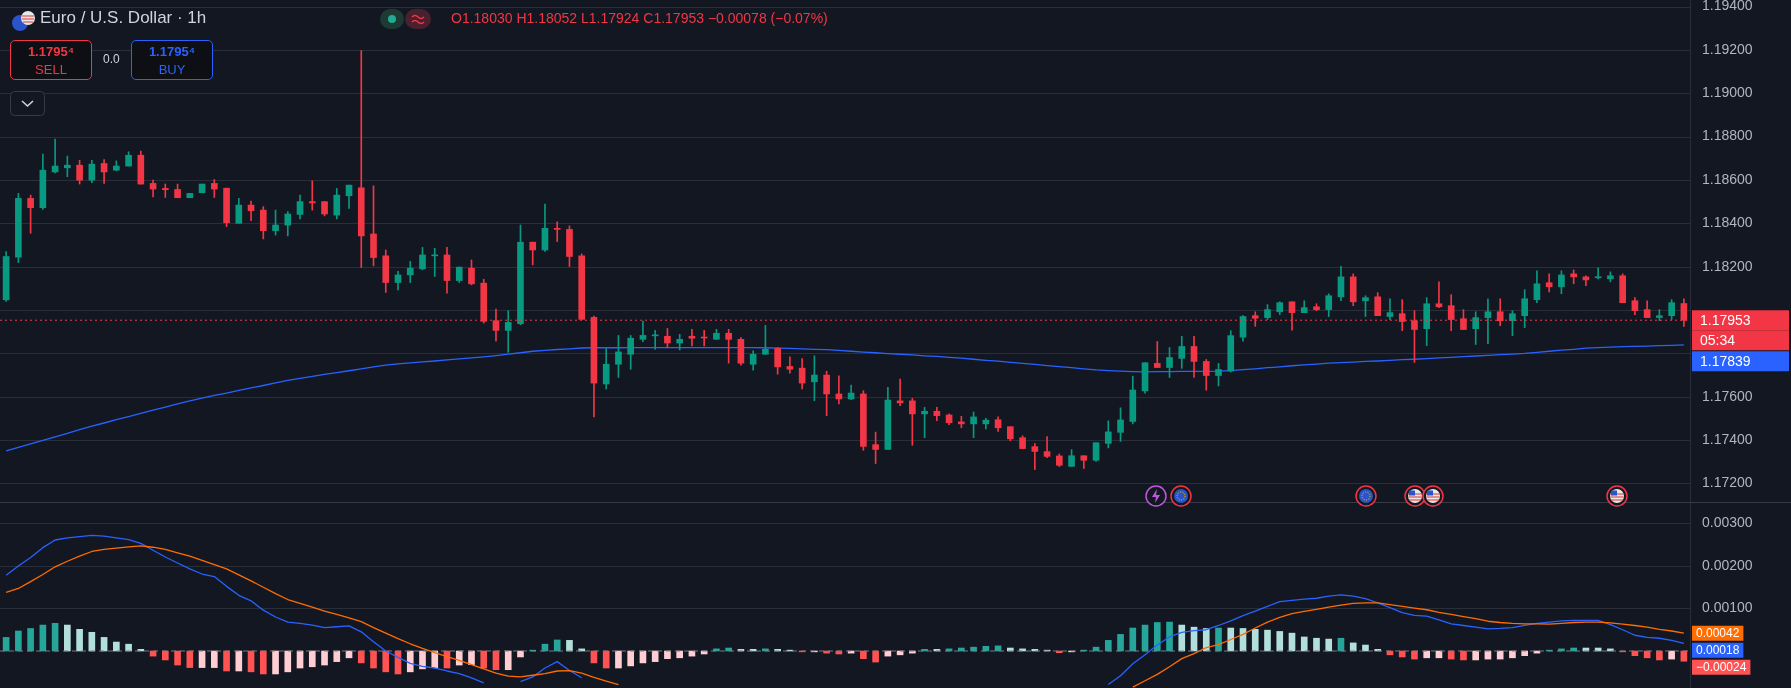  Describe the element at coordinates (111, 59) in the screenshot. I see `annotation: 0.0` at that location.